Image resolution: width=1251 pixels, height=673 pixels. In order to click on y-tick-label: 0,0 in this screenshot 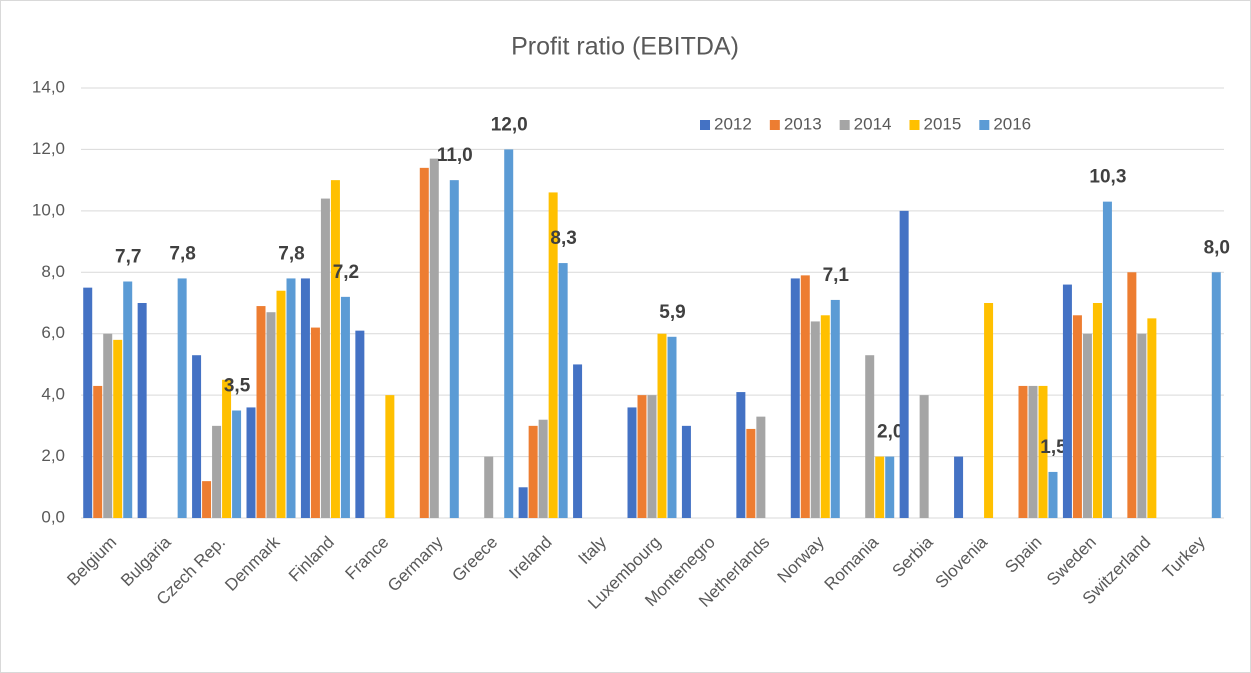, I will do `click(53, 516)`.